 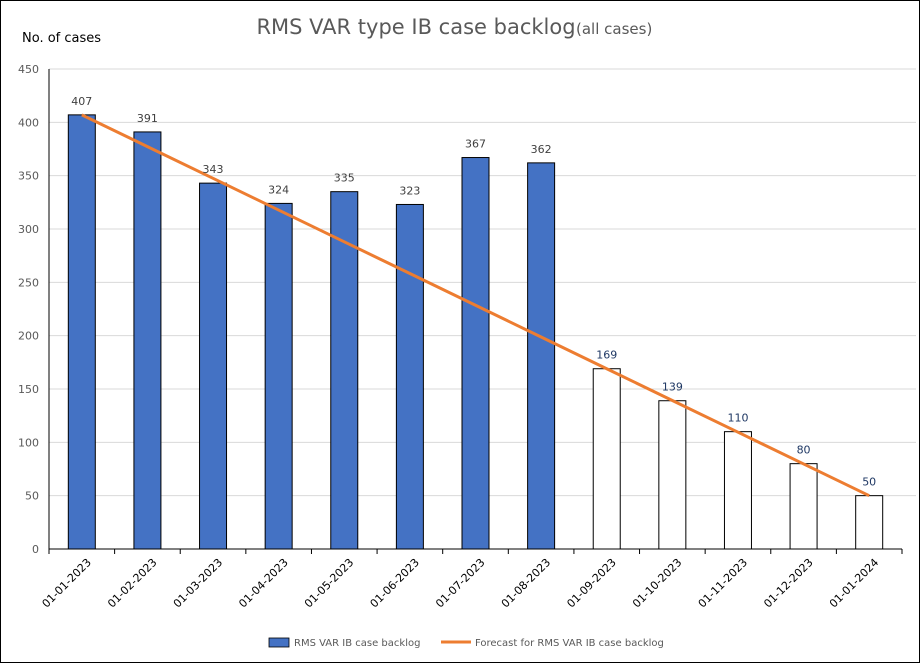 What do you see at coordinates (591, 583) in the screenshot?
I see `x-tick-label: 01-09-2023` at bounding box center [591, 583].